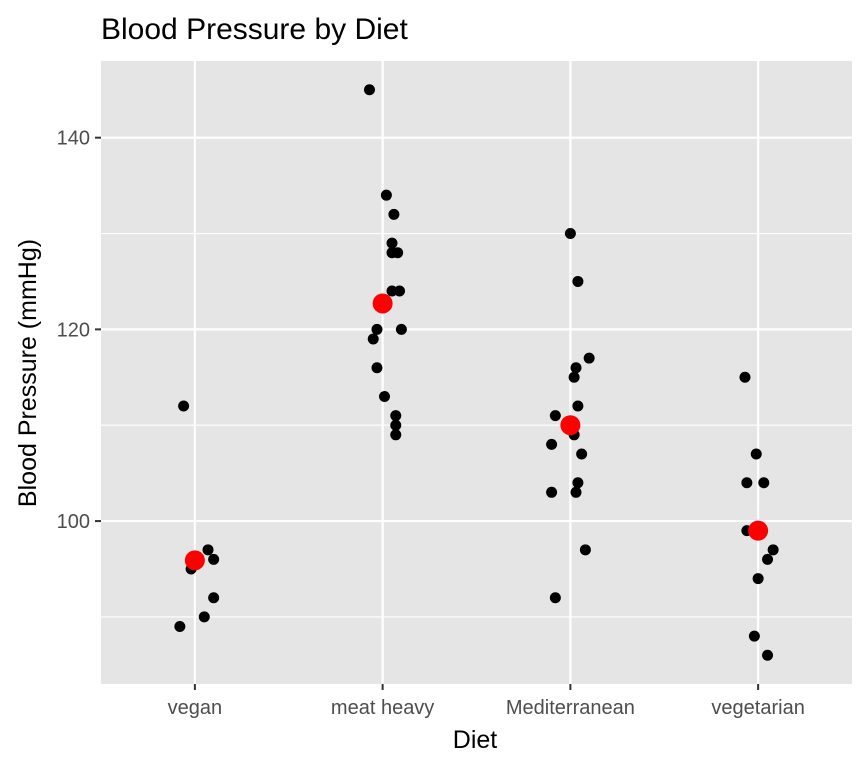 This screenshot has width=864, height=768. I want to click on x-tick-label: vegan, so click(195, 708).